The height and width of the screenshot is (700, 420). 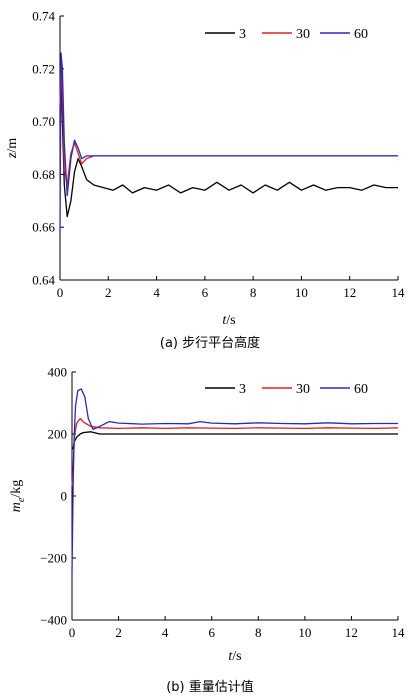 I want to click on y-tick-label: 0.64, so click(x=43, y=280).